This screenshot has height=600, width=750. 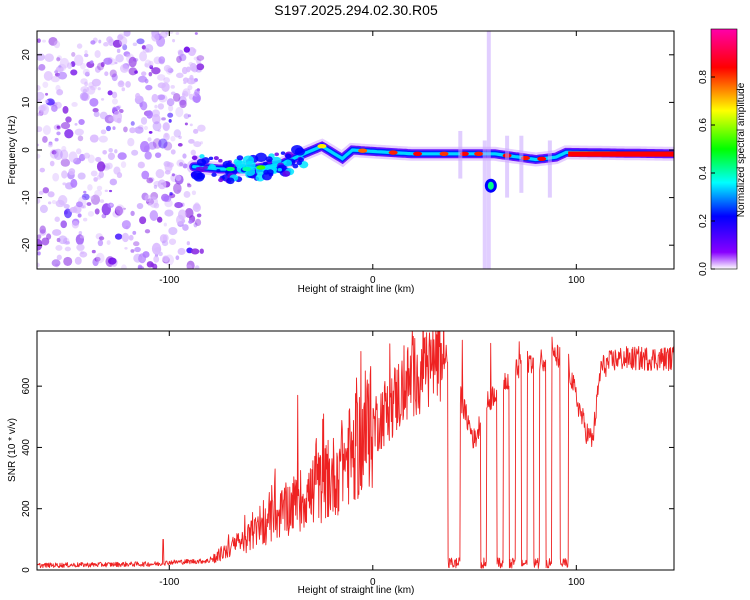 What do you see at coordinates (356, 289) in the screenshot?
I see `spectrogram-x-axis-label: Height of straight line (km)` at bounding box center [356, 289].